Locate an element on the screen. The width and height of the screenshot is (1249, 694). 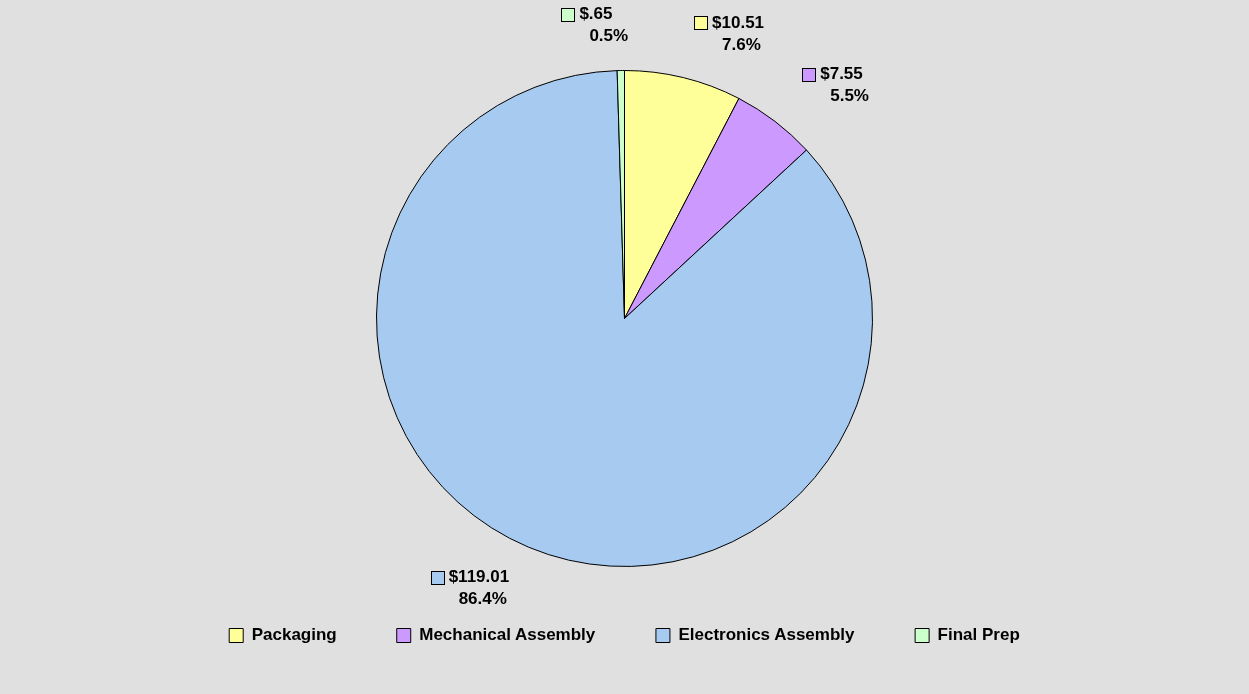
legend-label: Final Prep is located at coordinates (978, 635).